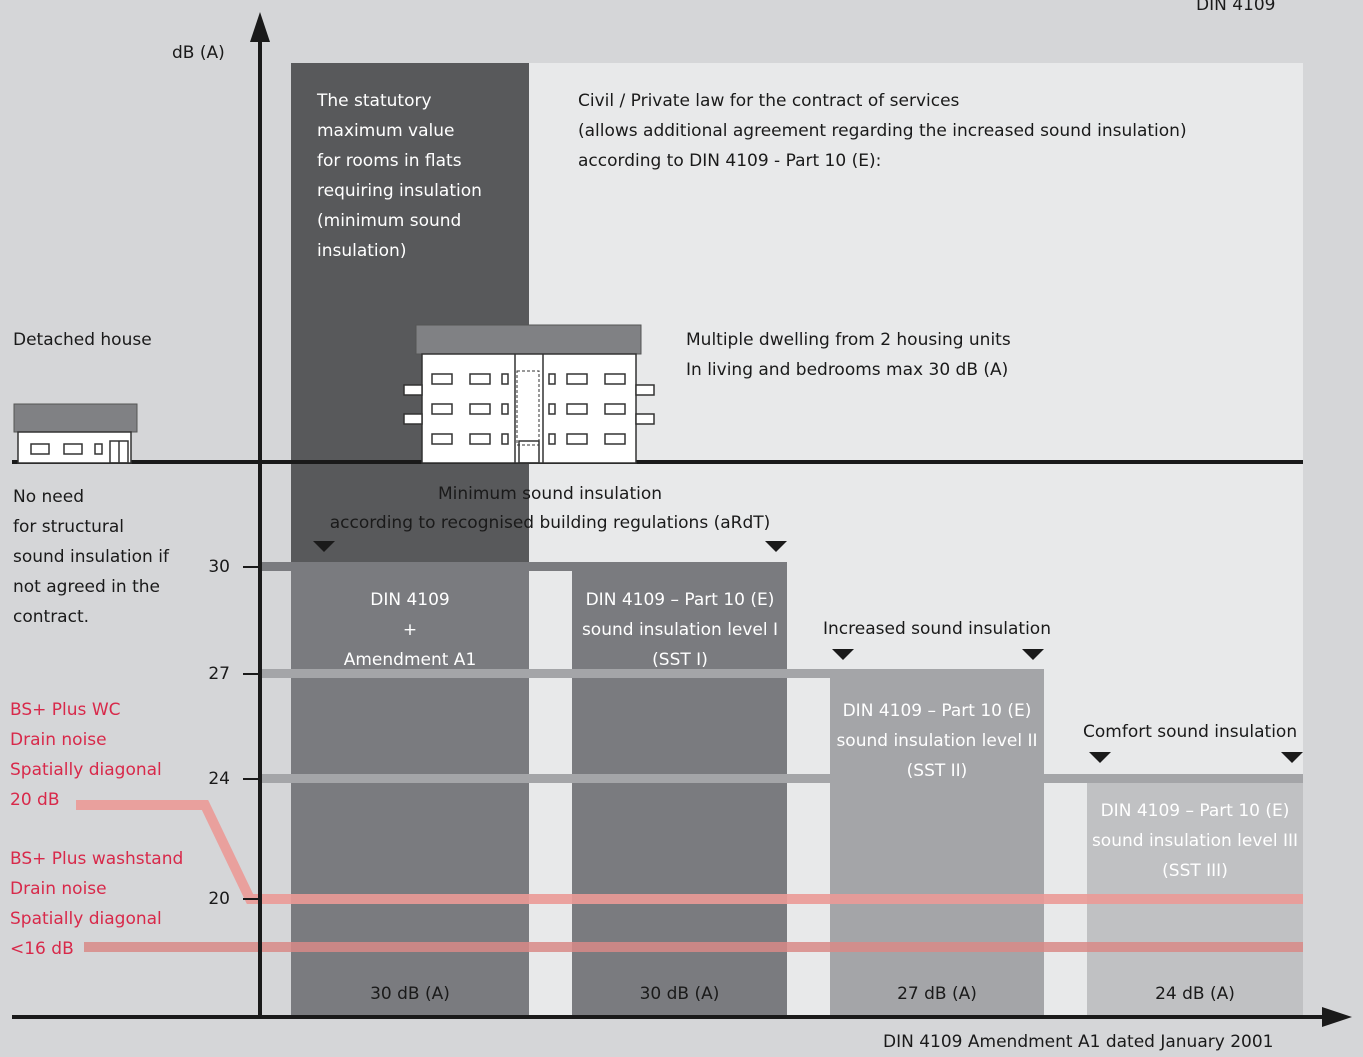 This screenshot has height=1057, width=1363. Describe the element at coordinates (1292, 757) in the screenshot. I see `marker-comfort-right` at that location.